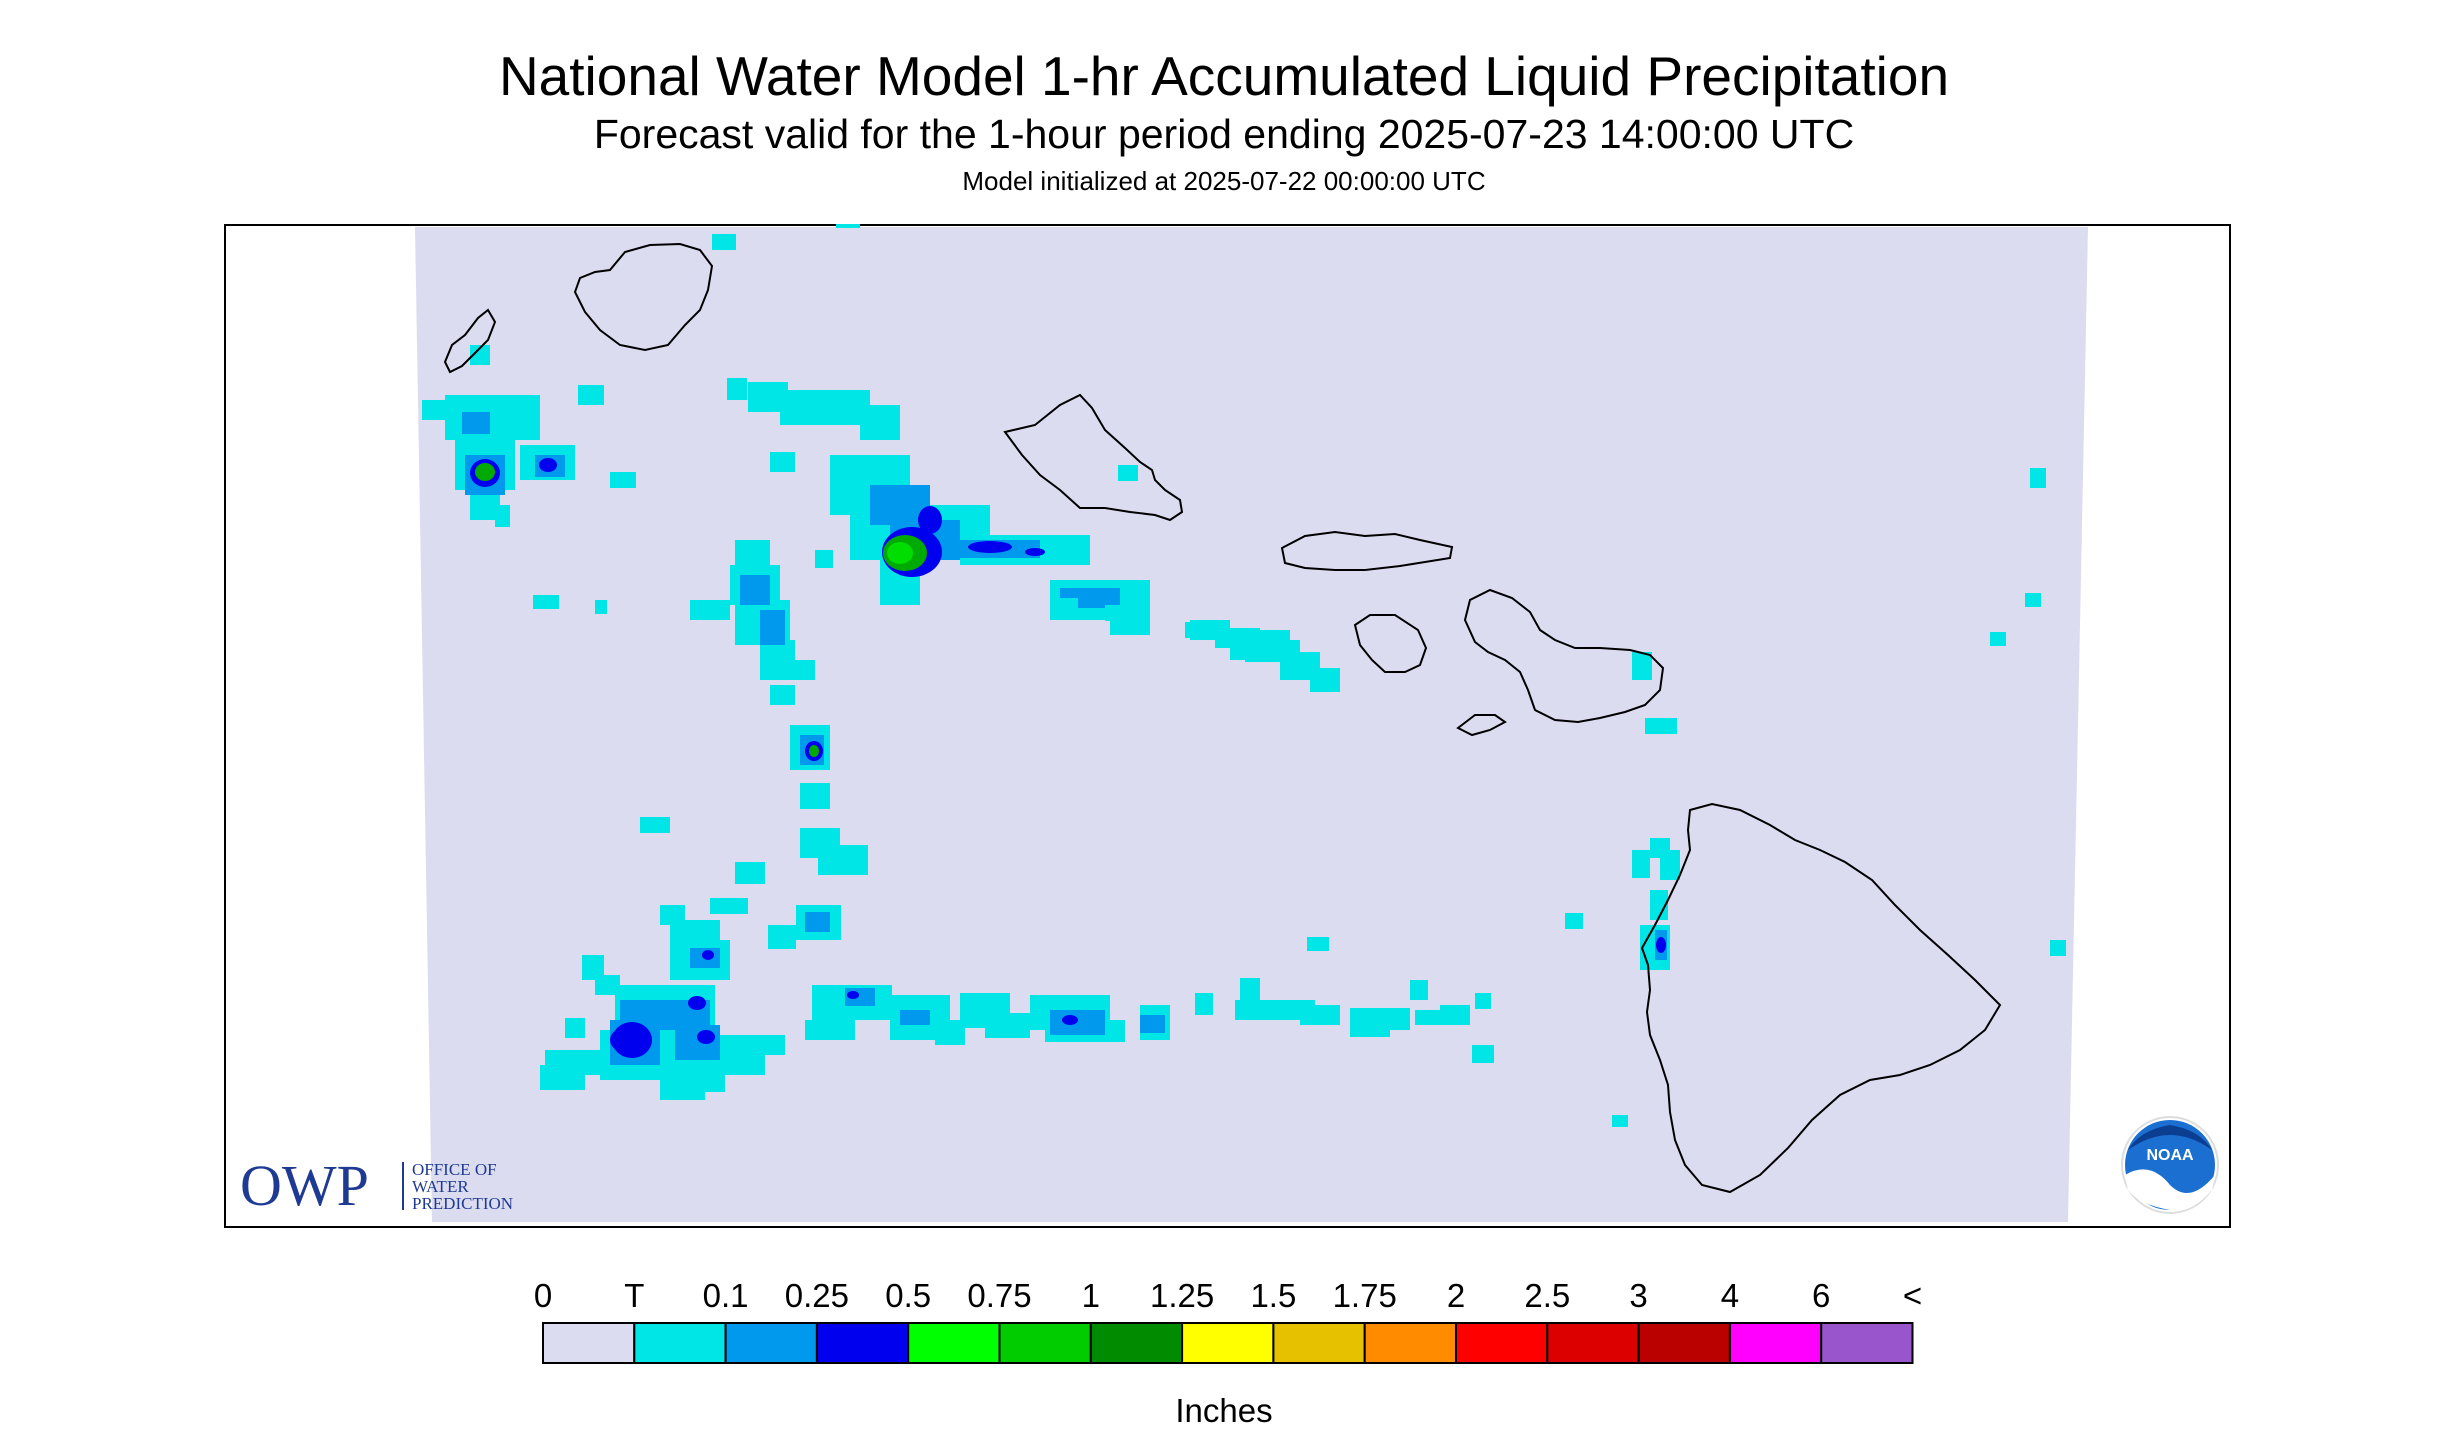 The height and width of the screenshot is (1448, 2448). Describe the element at coordinates (1390, 643) in the screenshot. I see `coast-lanai` at that location.